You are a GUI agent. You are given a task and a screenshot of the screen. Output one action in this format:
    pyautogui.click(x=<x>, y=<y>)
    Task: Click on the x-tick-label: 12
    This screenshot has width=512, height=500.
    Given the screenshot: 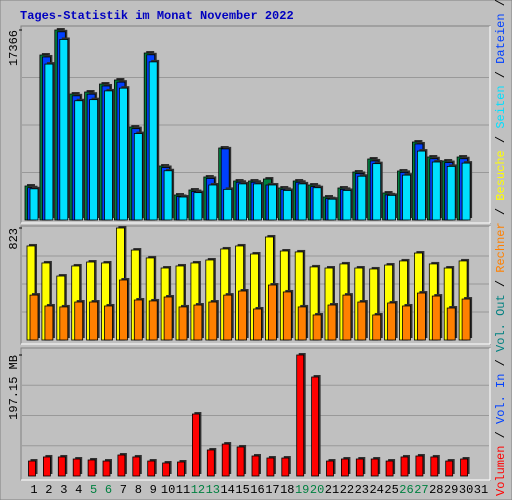 What is the action you would take?
    pyautogui.click(x=198, y=490)
    